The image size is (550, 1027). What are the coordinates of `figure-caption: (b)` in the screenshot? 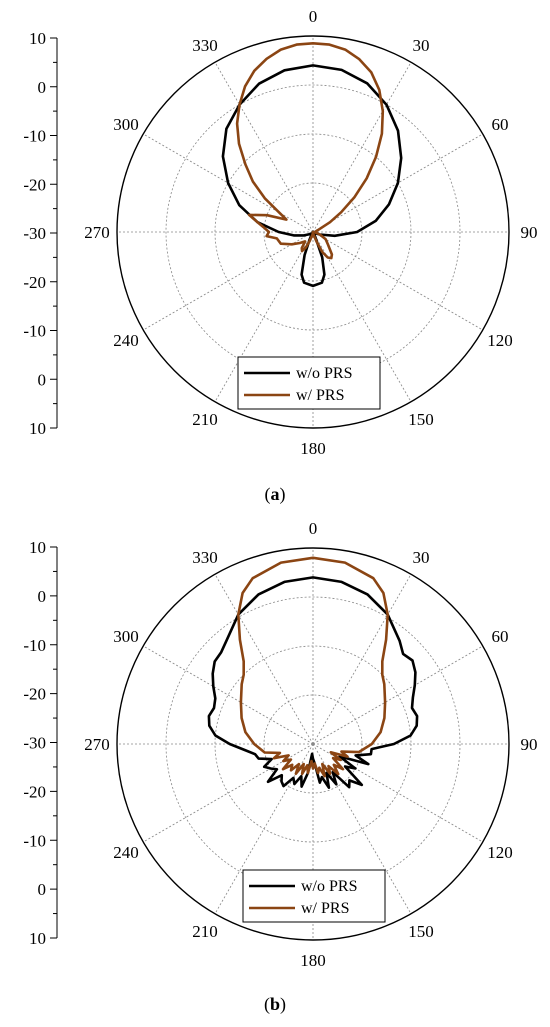 It's located at (275, 1004).